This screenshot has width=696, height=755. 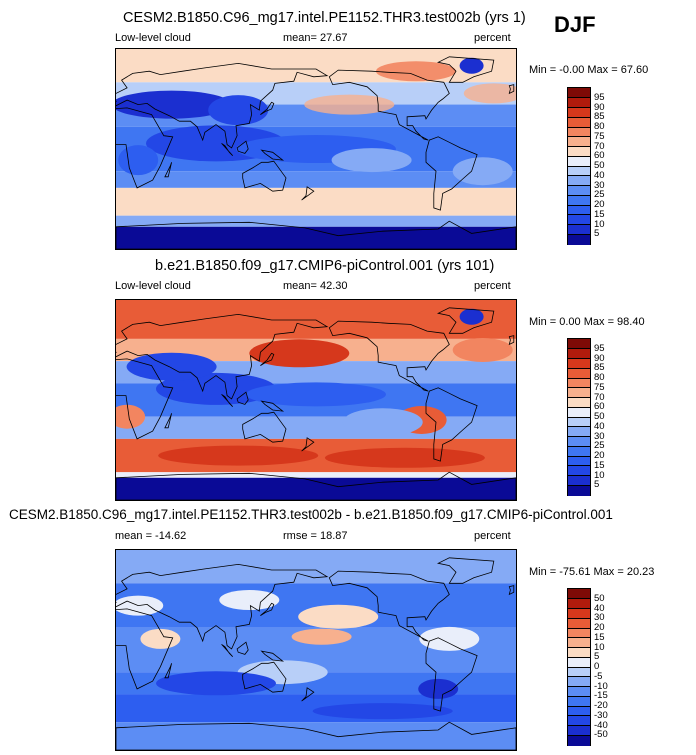 I want to click on panel-1-minmax: Min = -0.00 Max = 67.60, so click(x=589, y=70).